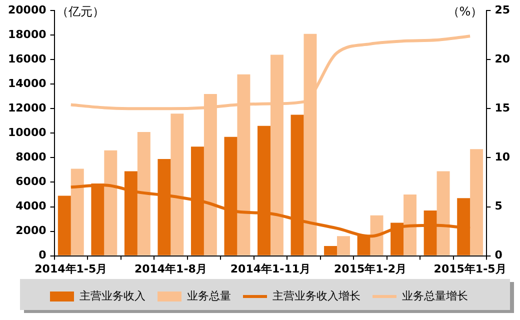 This screenshot has width=520, height=320. I want to click on y2-tick-label: 0, so click(498, 255).